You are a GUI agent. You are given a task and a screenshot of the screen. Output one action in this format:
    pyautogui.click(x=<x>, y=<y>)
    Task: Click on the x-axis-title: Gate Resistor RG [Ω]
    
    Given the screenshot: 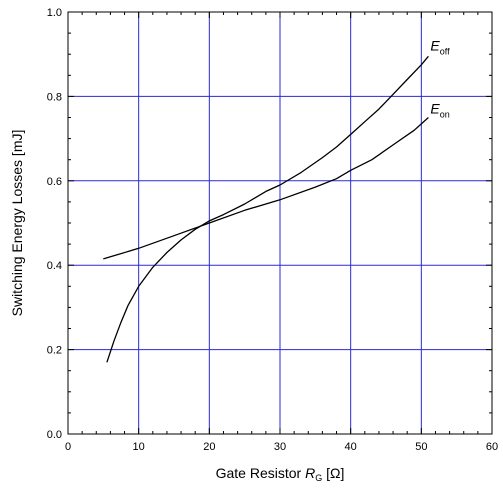 What is the action you would take?
    pyautogui.click(x=280, y=474)
    